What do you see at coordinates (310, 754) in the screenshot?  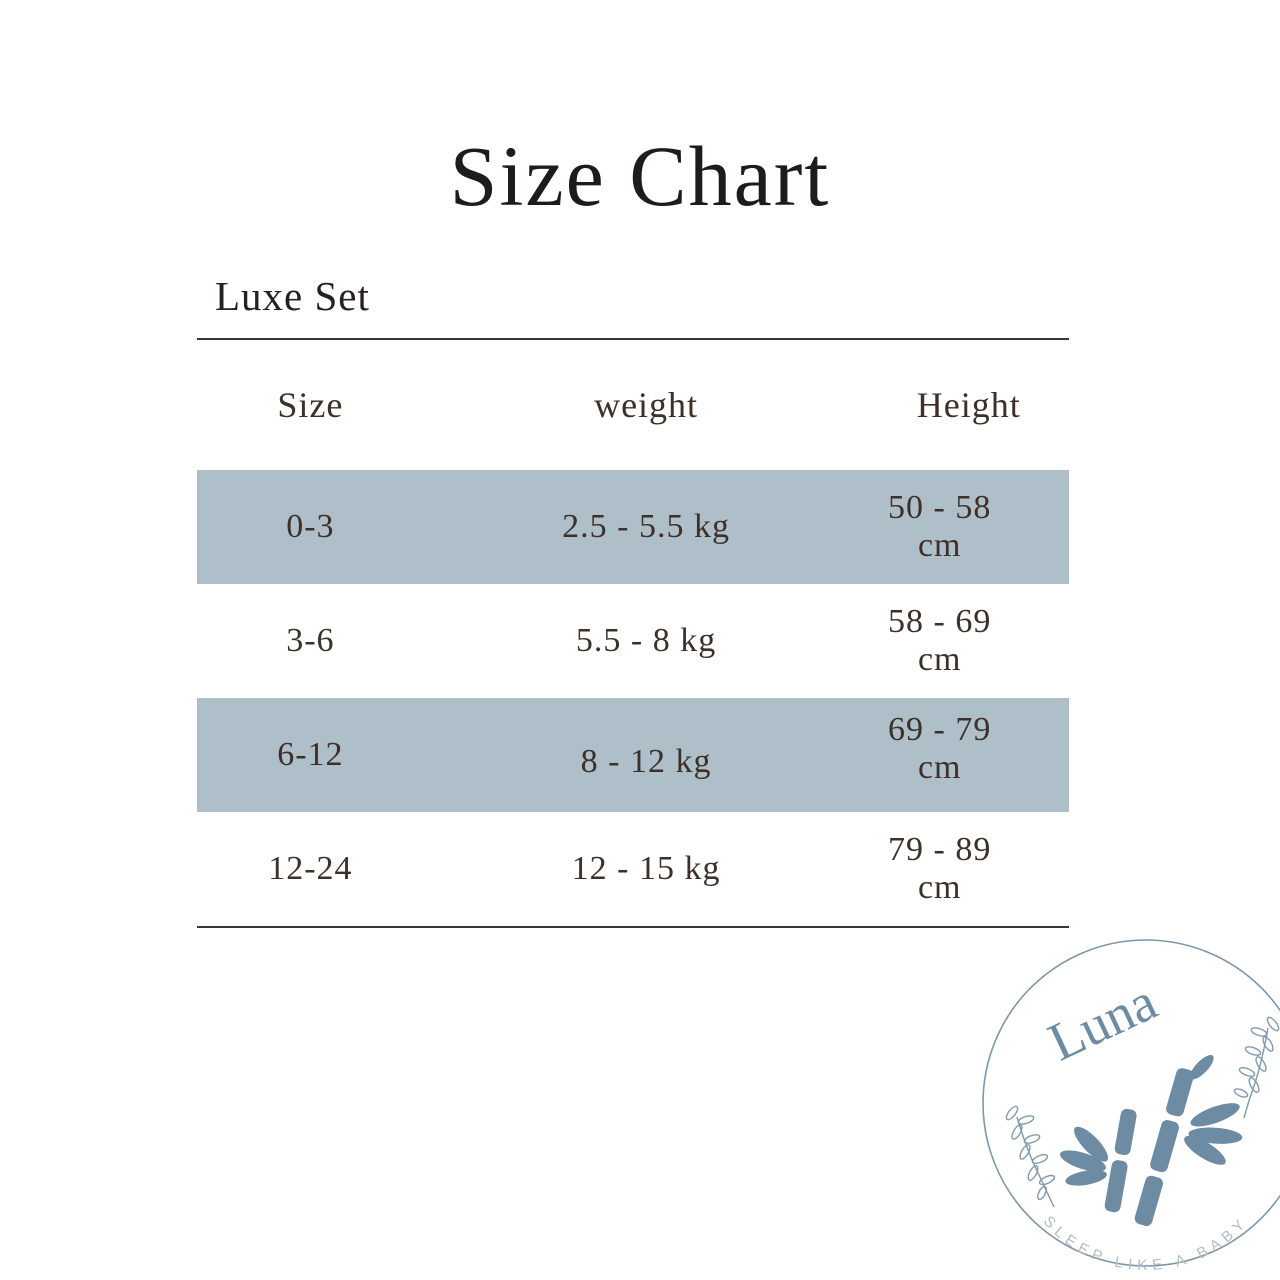 I see `cell-size: 6-12` at bounding box center [310, 754].